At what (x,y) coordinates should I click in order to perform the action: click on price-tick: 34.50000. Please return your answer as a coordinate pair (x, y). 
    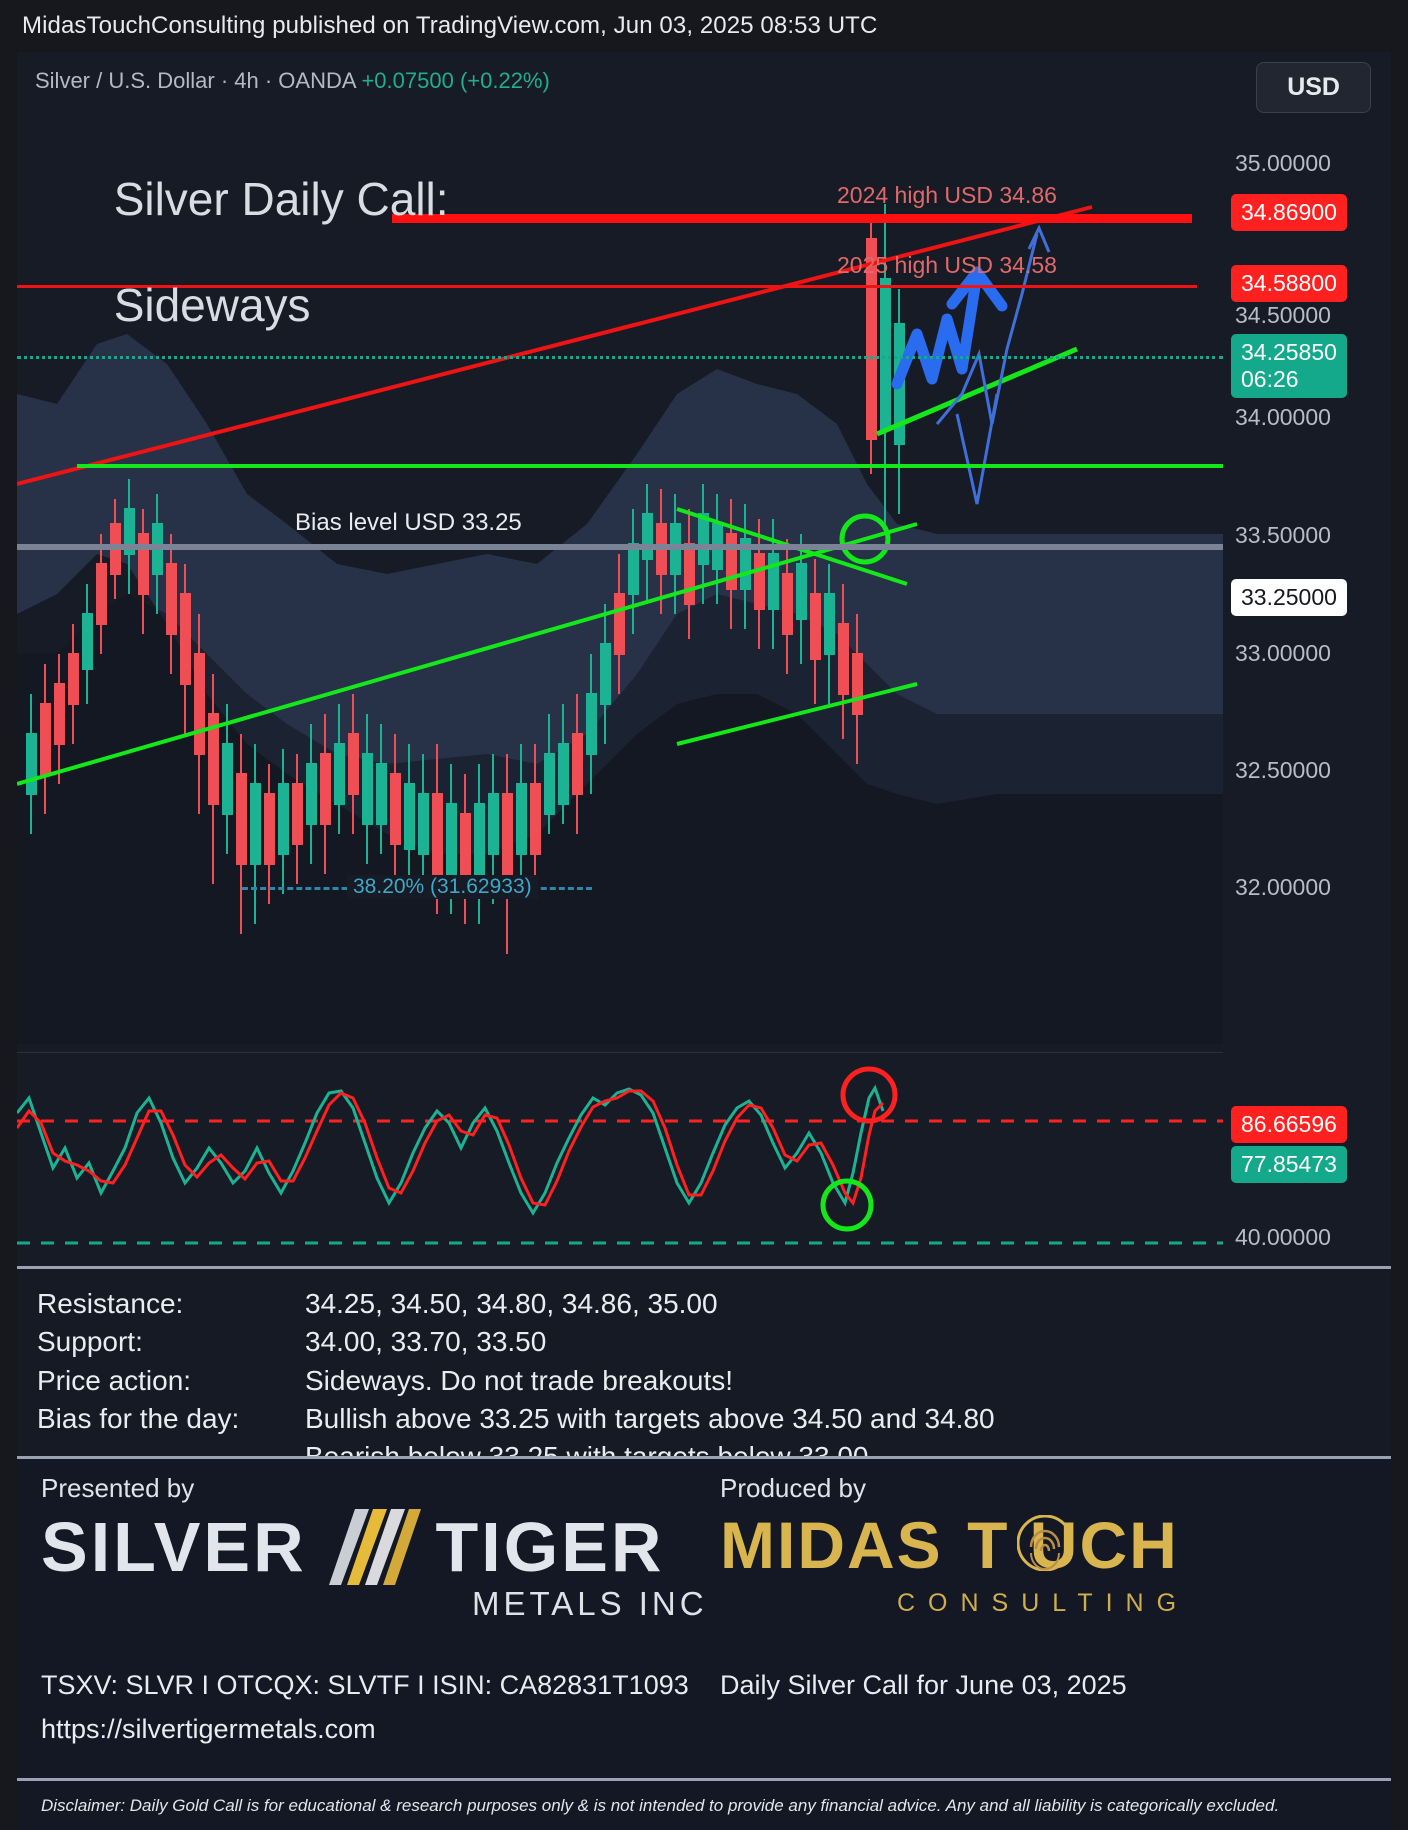
    Looking at the image, I should click on (1283, 315).